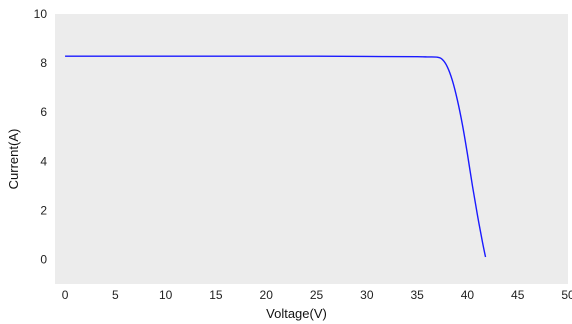  Describe the element at coordinates (518, 295) in the screenshot. I see `x-tick-label: 45` at that location.